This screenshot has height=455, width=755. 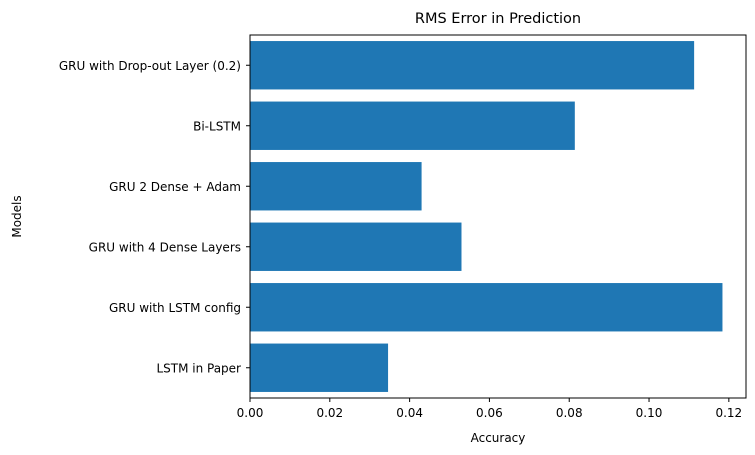 I want to click on x-axis-label: Accuracy, so click(x=498, y=438).